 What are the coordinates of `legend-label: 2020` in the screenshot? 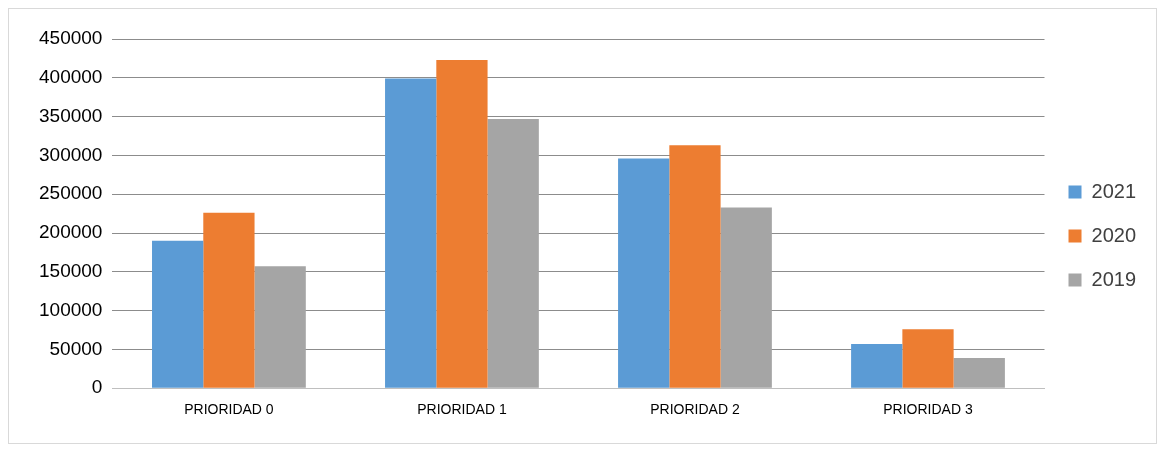 It's located at (1114, 234).